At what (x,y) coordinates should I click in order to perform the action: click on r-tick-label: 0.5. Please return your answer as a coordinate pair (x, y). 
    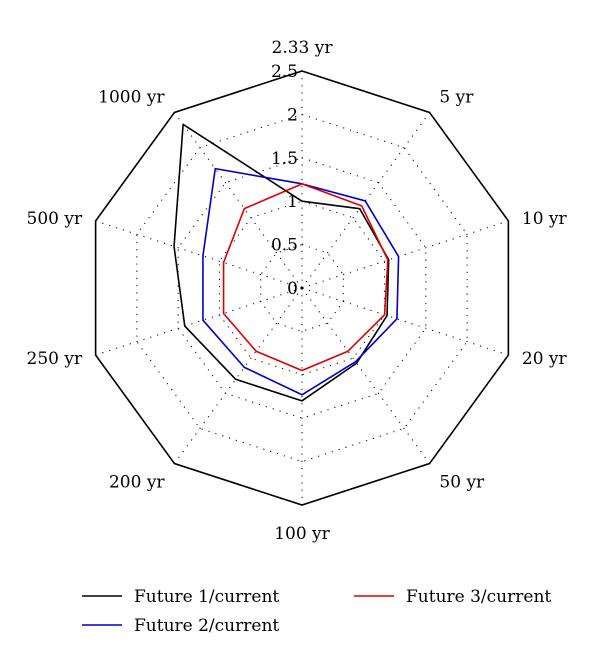
    Looking at the image, I should click on (284, 246).